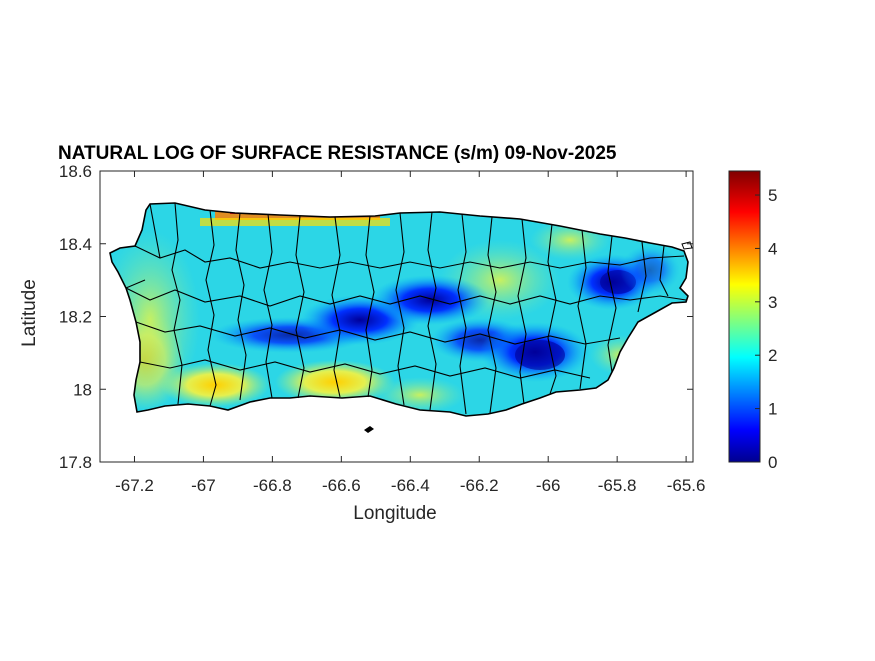  What do you see at coordinates (272, 485) in the screenshot?
I see `x-tick-label: -66.8` at bounding box center [272, 485].